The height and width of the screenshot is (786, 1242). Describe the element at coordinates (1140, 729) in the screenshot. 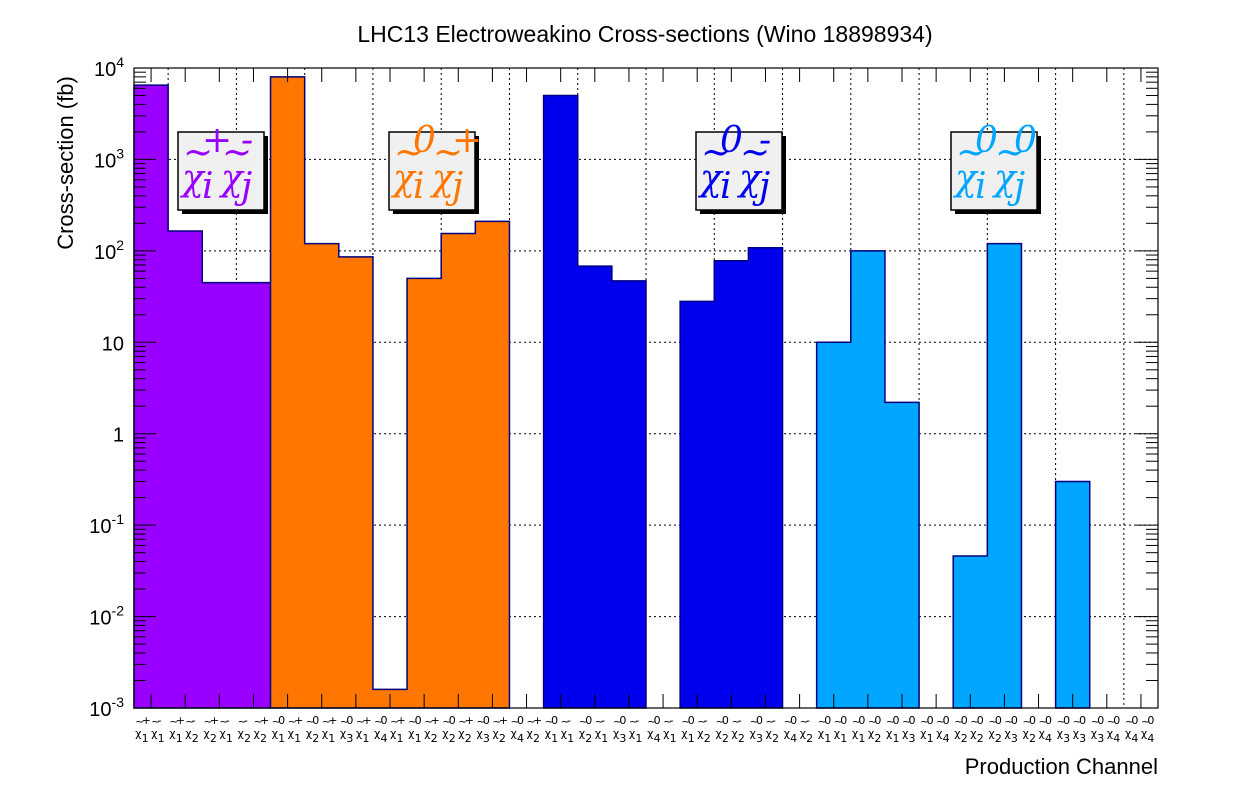

I see `x-tick-label: χ~40χ~40` at that location.